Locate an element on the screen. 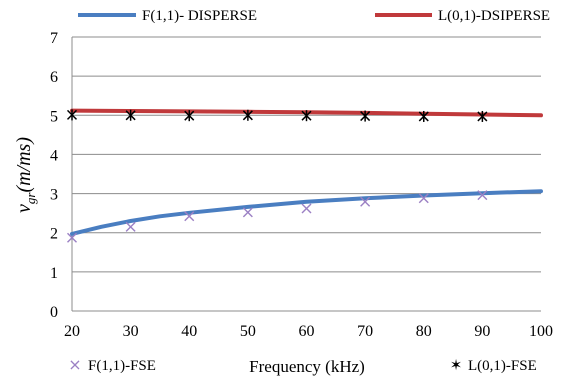  y-tick-label-0: 0 is located at coordinates (54, 312).